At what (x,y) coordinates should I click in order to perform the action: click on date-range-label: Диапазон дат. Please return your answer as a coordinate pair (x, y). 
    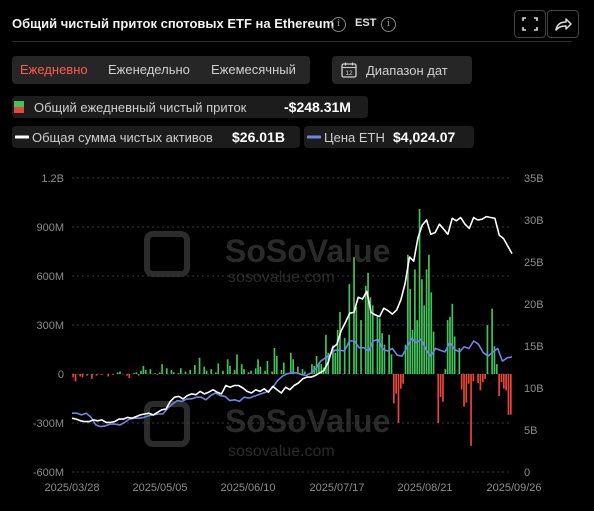
    Looking at the image, I should click on (407, 70).